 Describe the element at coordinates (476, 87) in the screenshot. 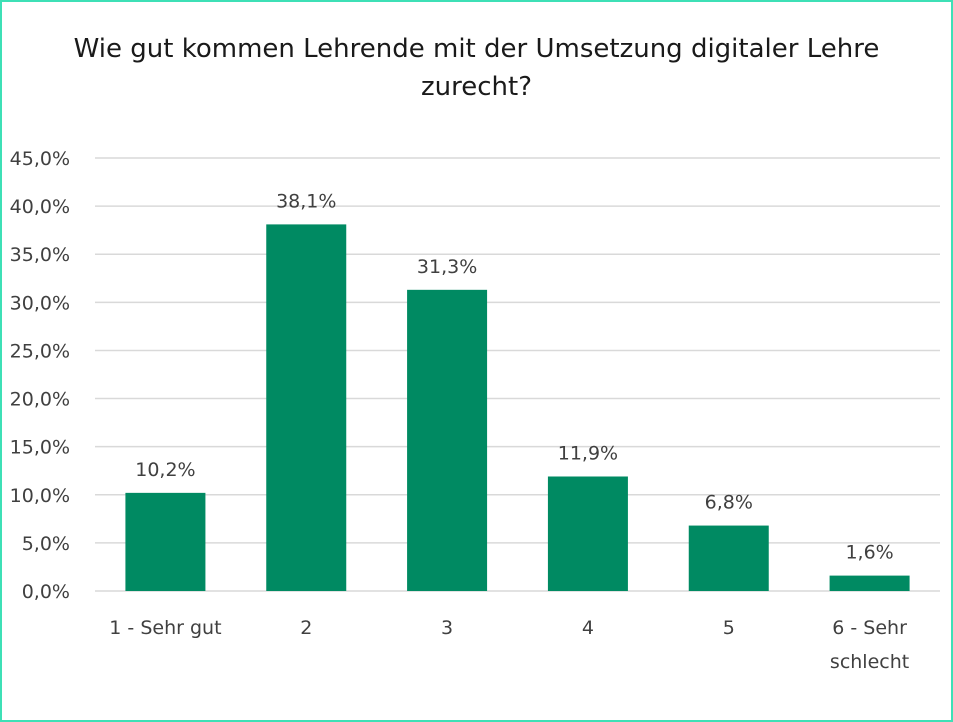

I see `chart-title-line-2: zurecht?` at that location.